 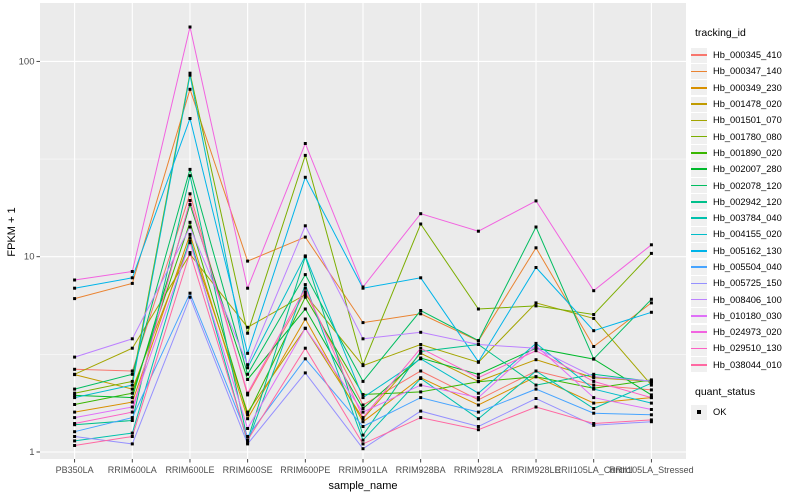 I want to click on legend-item-label: Hb_002078_120, so click(x=747, y=185).